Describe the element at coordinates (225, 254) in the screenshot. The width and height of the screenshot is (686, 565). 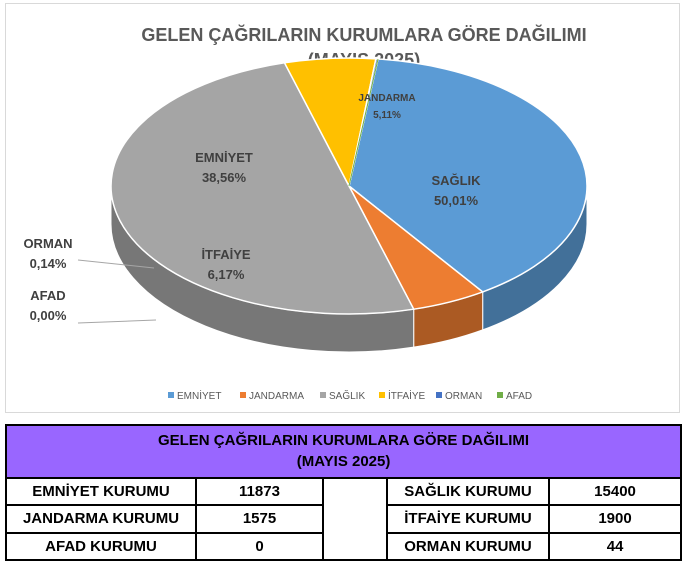
I see `slice-name-label: İTFAİYE` at that location.